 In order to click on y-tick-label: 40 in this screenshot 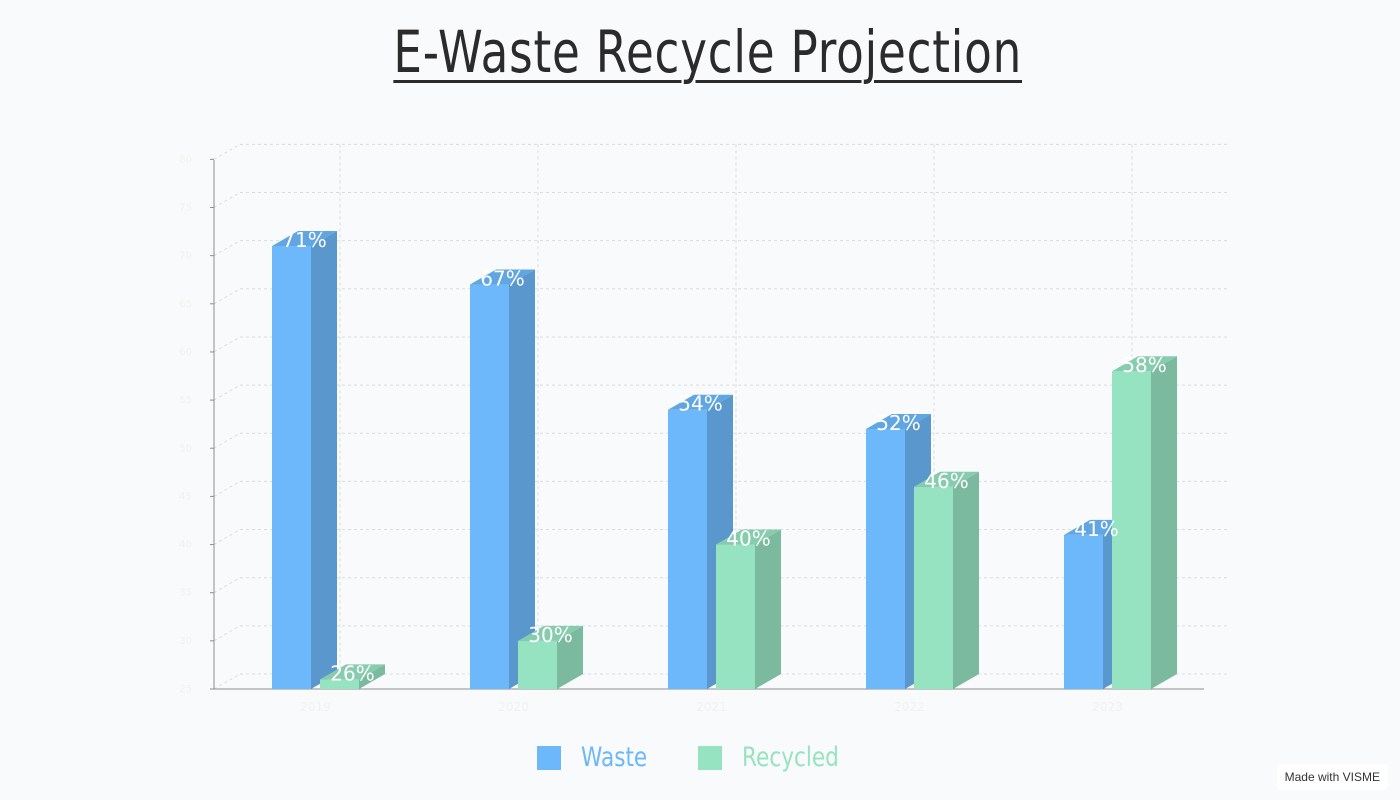, I will do `click(185, 545)`.